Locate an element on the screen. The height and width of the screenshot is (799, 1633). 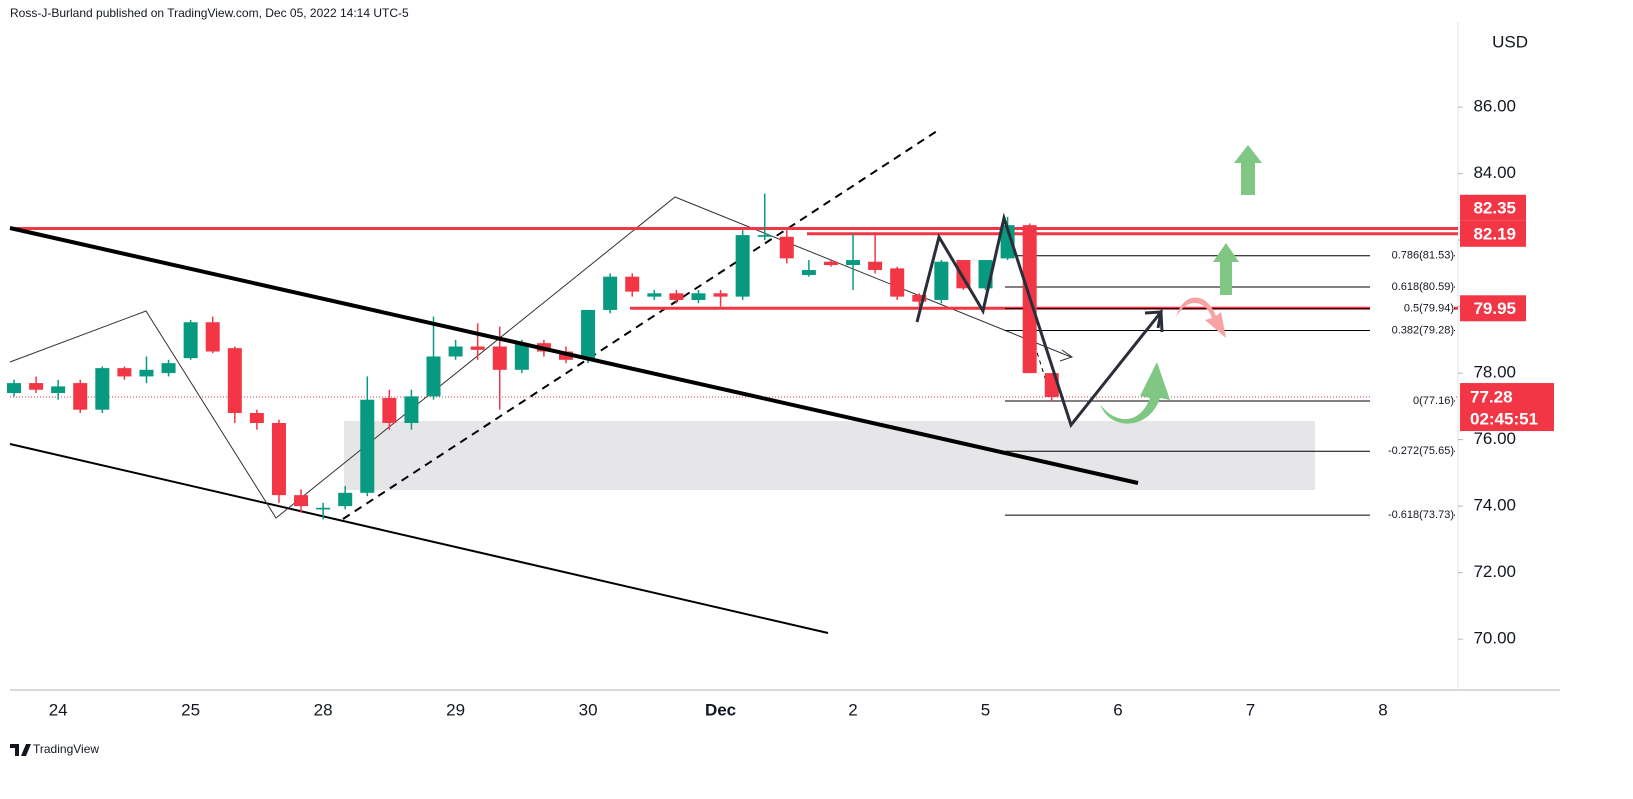
last-price-tag is located at coordinates (1507, 407).